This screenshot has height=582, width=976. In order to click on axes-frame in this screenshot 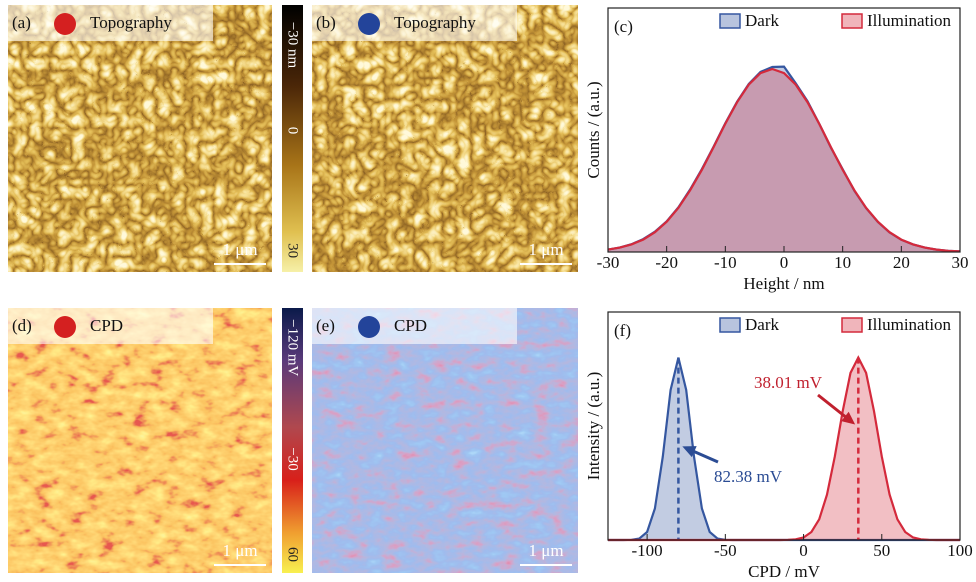, I will do `click(784, 426)`.